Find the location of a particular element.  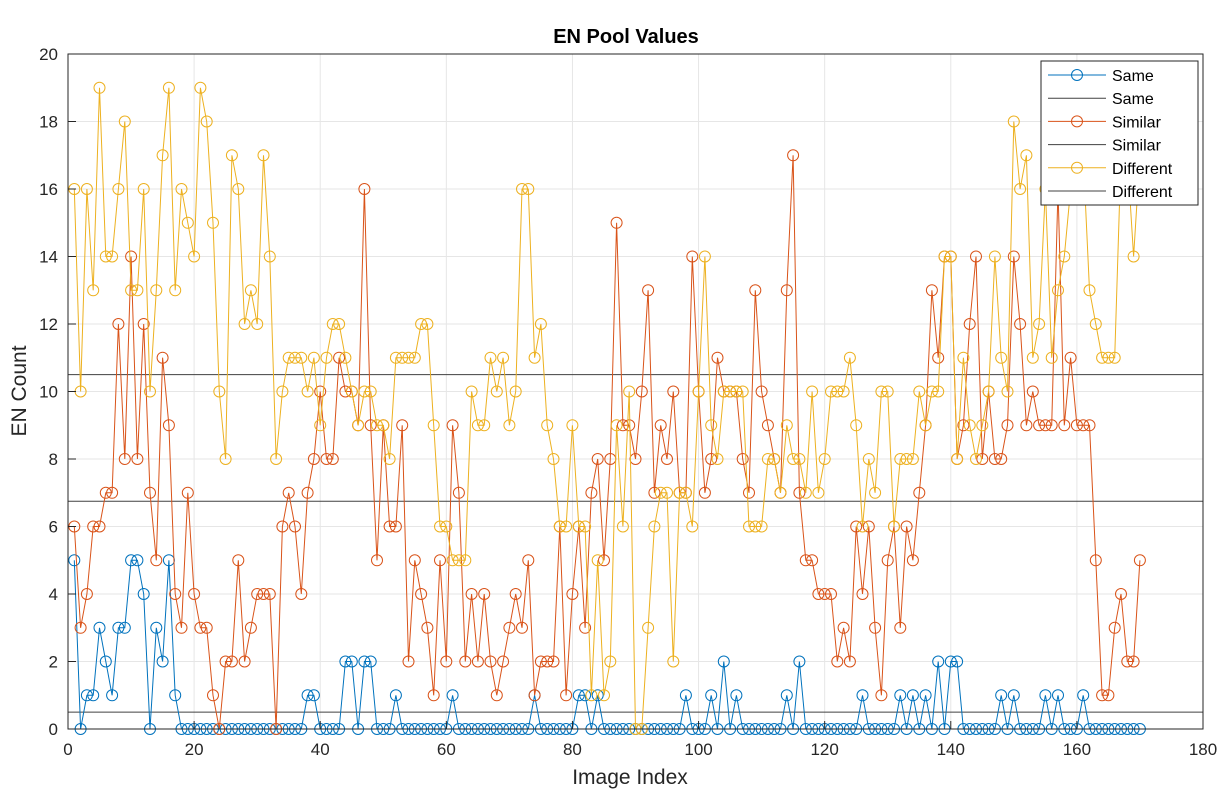

x-axis-label: Image Index is located at coordinates (630, 777).